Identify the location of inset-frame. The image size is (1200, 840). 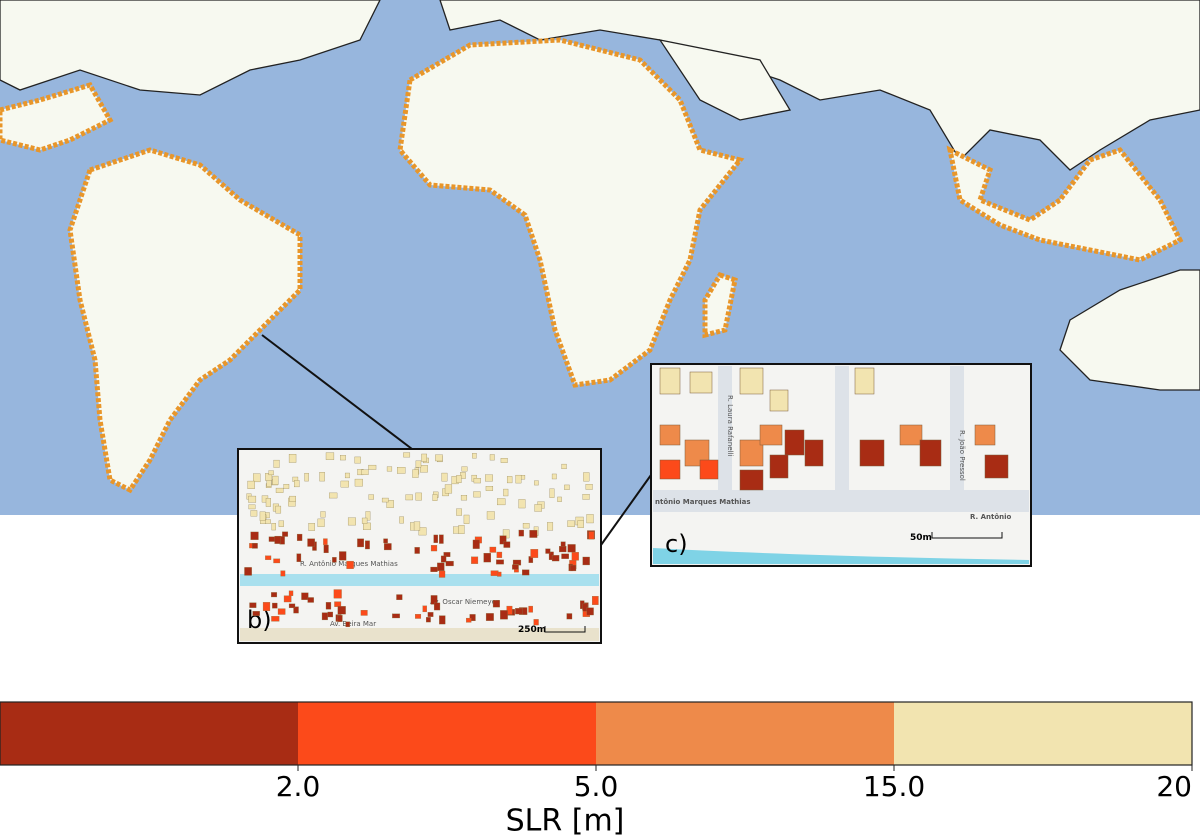
(419, 546).